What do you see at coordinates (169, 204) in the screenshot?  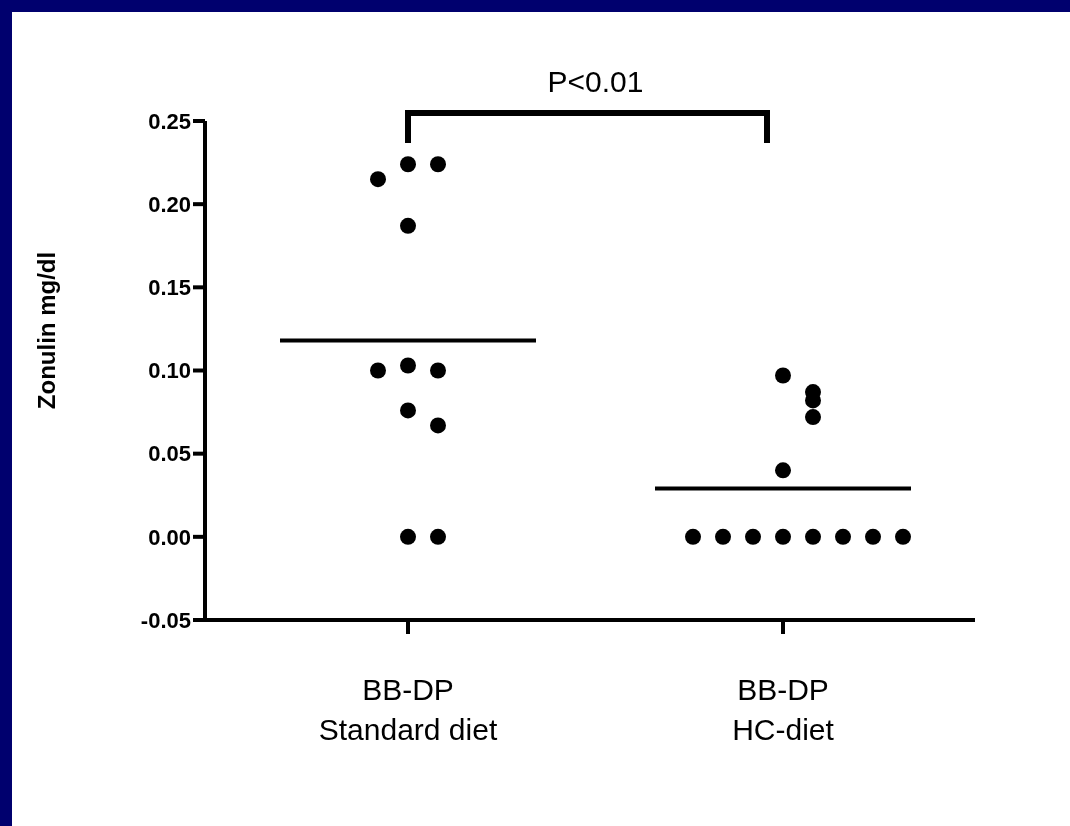 I see `y-tick-label: 0.20` at bounding box center [169, 204].